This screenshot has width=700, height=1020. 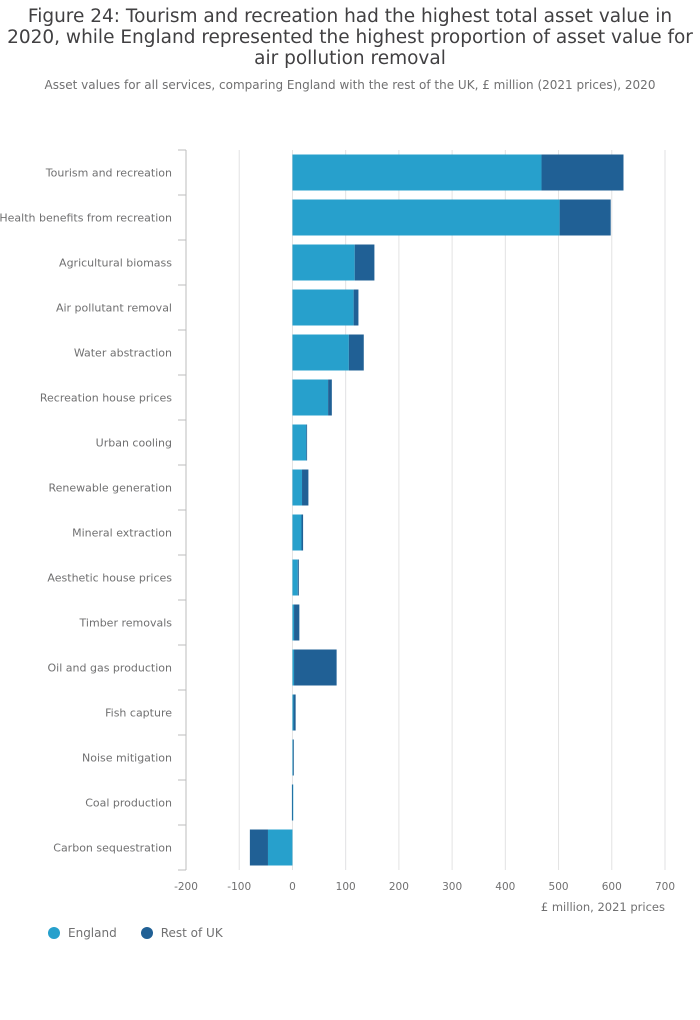 I want to click on category-label: Health benefits from recreation, so click(x=86, y=218).